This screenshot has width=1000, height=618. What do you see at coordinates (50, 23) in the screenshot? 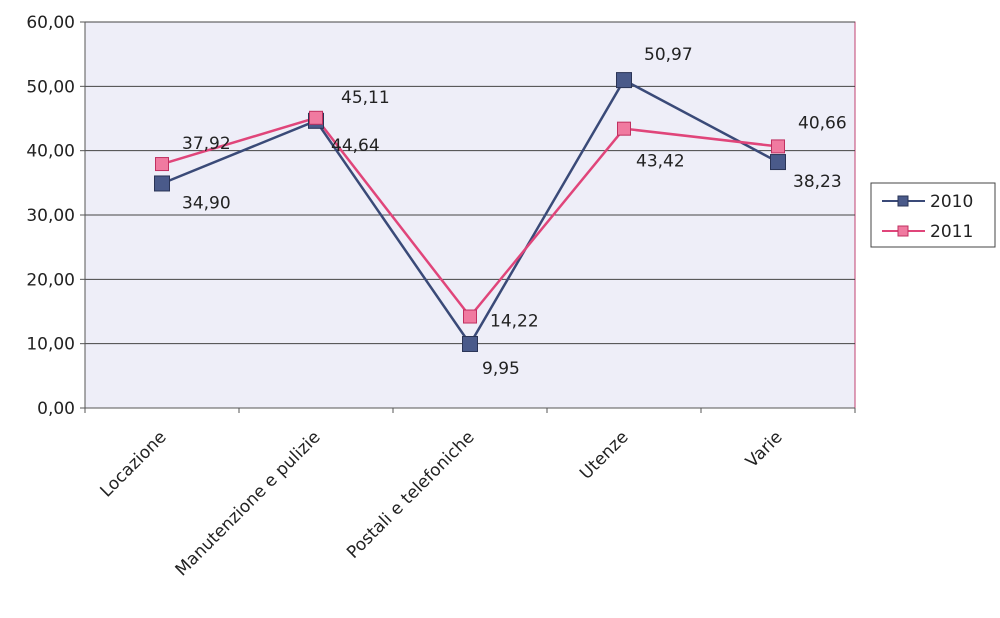
I see `y-tick-label: 60,00` at bounding box center [50, 23].